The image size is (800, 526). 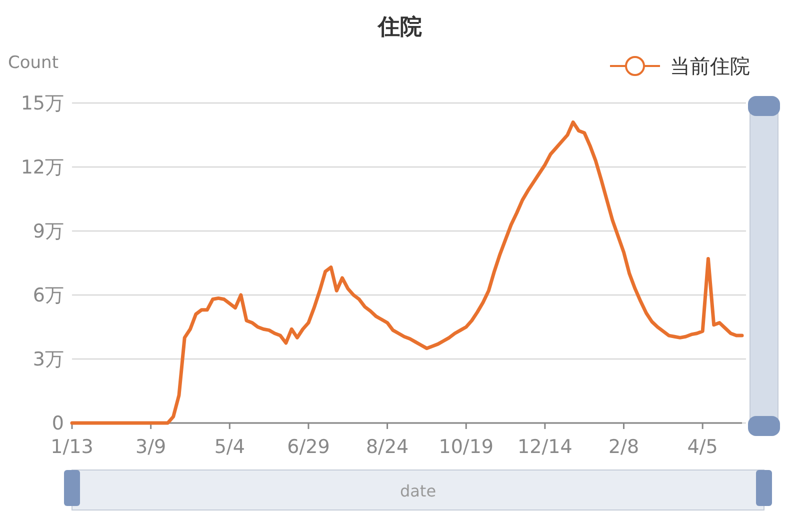 I want to click on y-tick-label: 3万, so click(x=48, y=359).